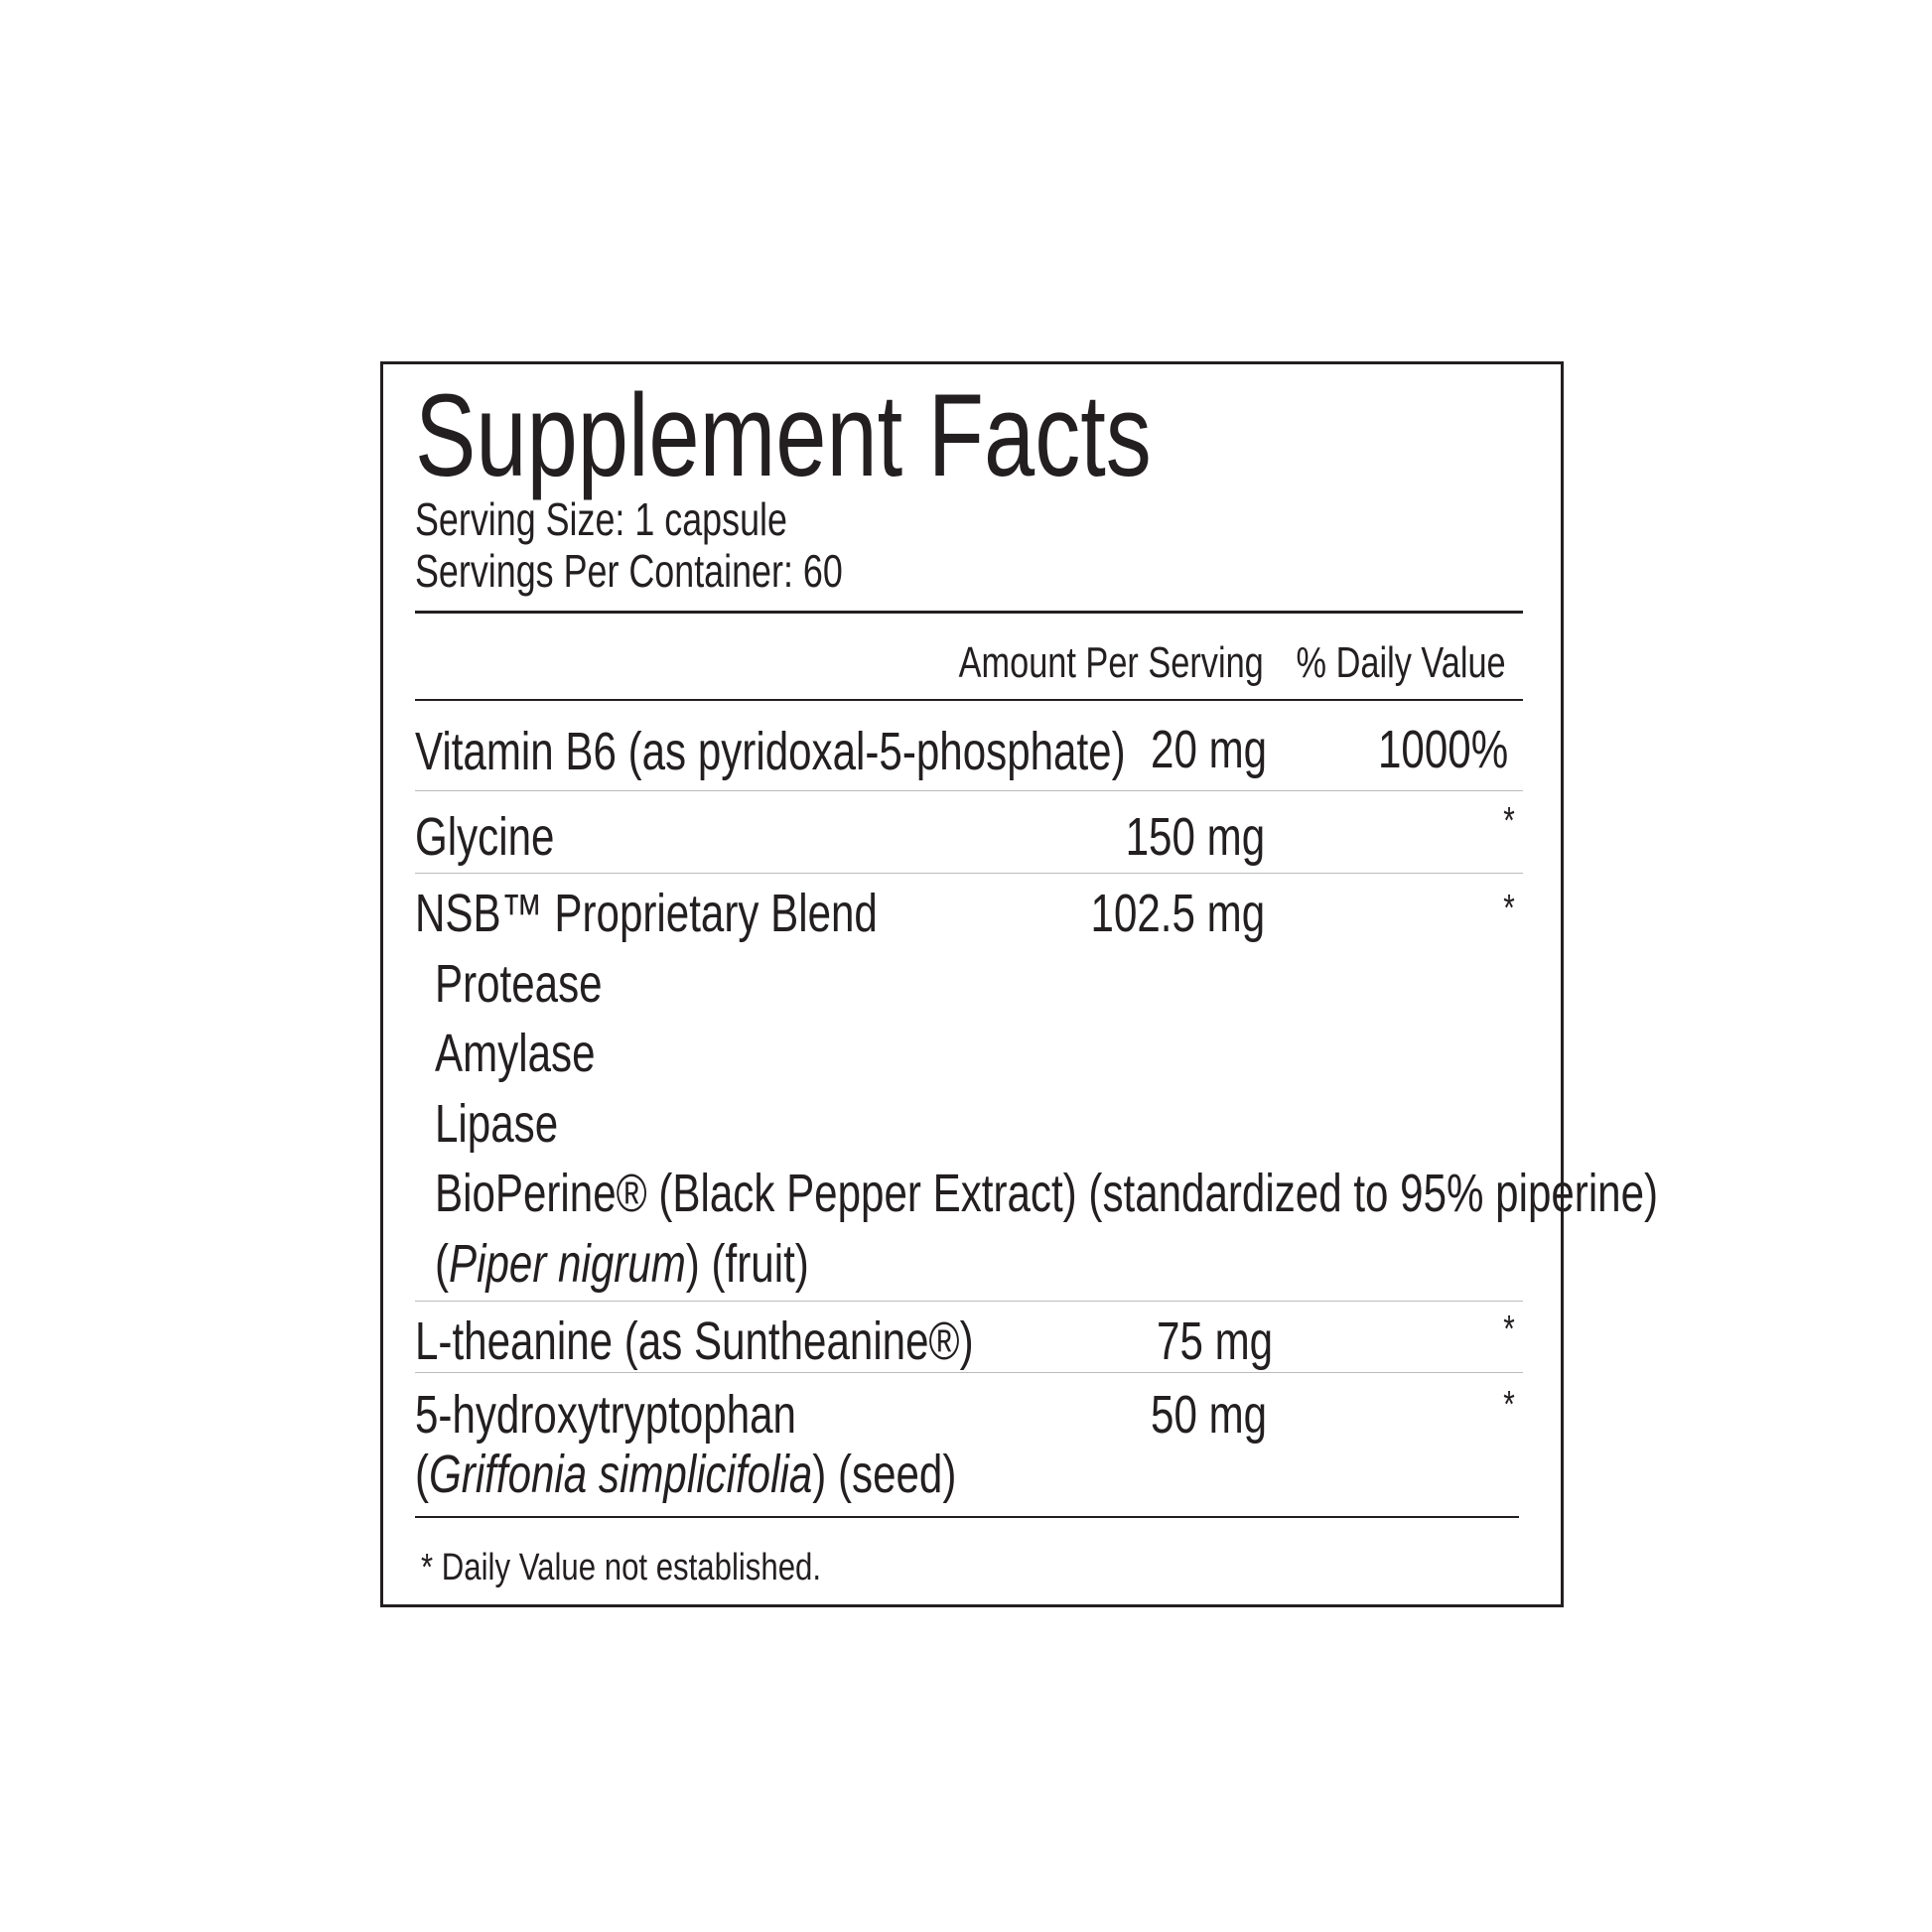  What do you see at coordinates (1401, 662) in the screenshot?
I see `header-daily-value: % Daily Value` at bounding box center [1401, 662].